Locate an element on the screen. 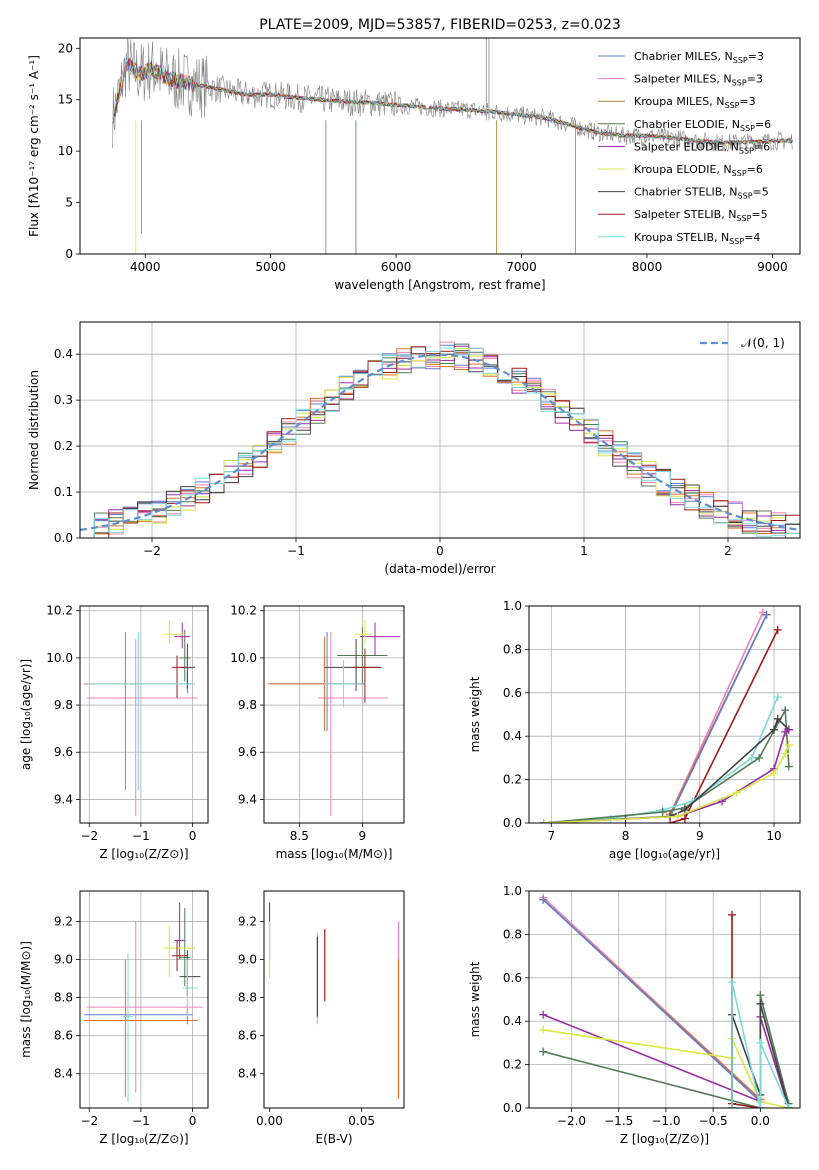 The image size is (819, 1170). y-tick-label: 1.0 is located at coordinates (512, 606).